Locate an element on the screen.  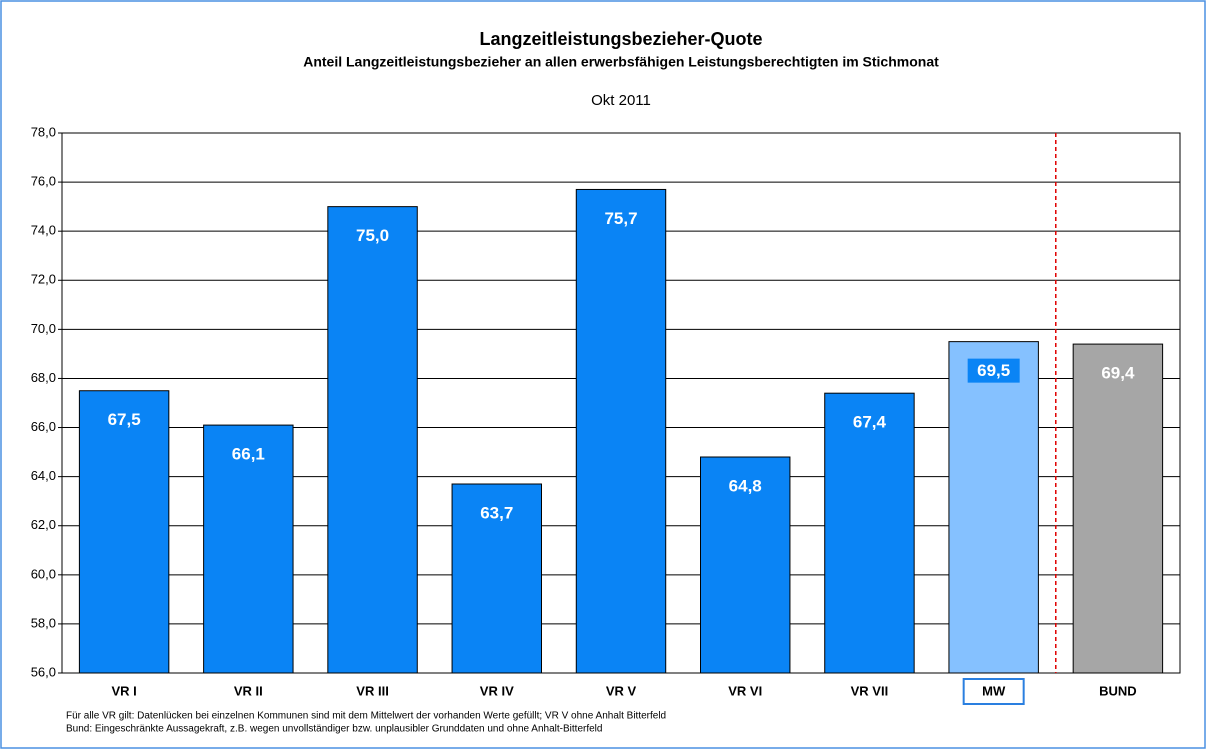
x-tick-label: MW is located at coordinates (994, 690).